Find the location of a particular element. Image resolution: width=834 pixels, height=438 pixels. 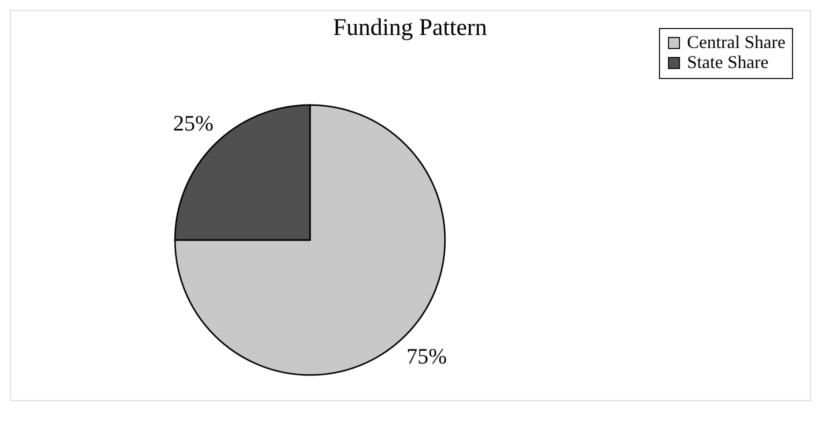

legend-label: Central Share is located at coordinates (736, 42).